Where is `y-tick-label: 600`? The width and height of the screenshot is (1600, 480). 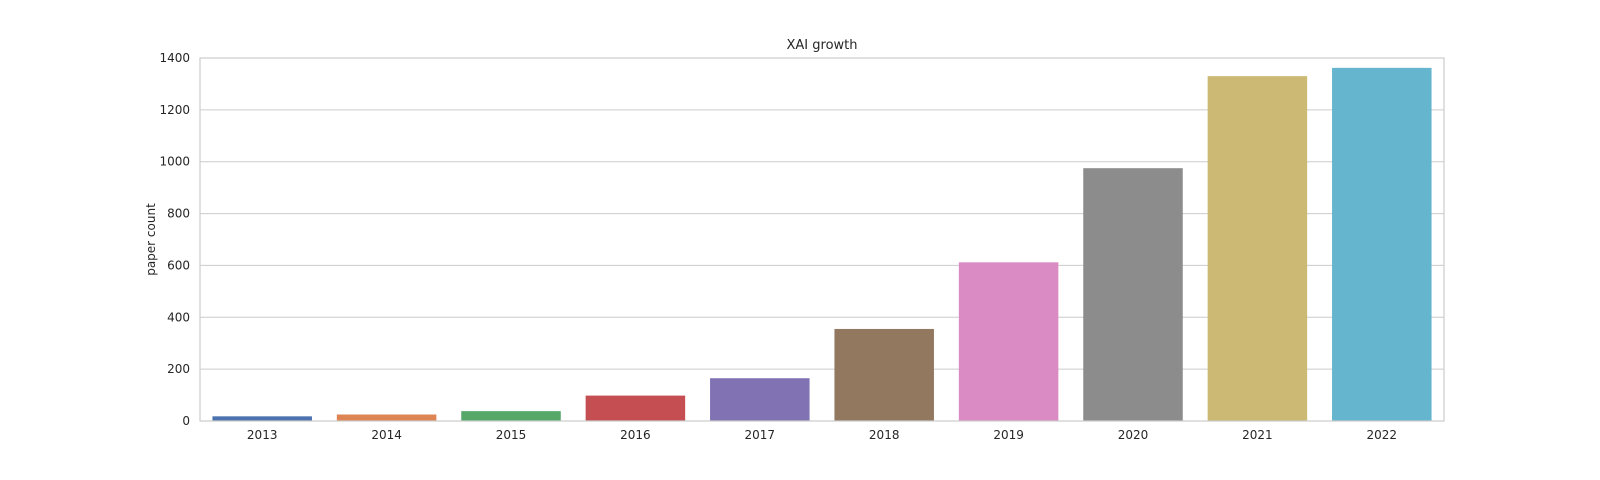
y-tick-label: 600 is located at coordinates (178, 265).